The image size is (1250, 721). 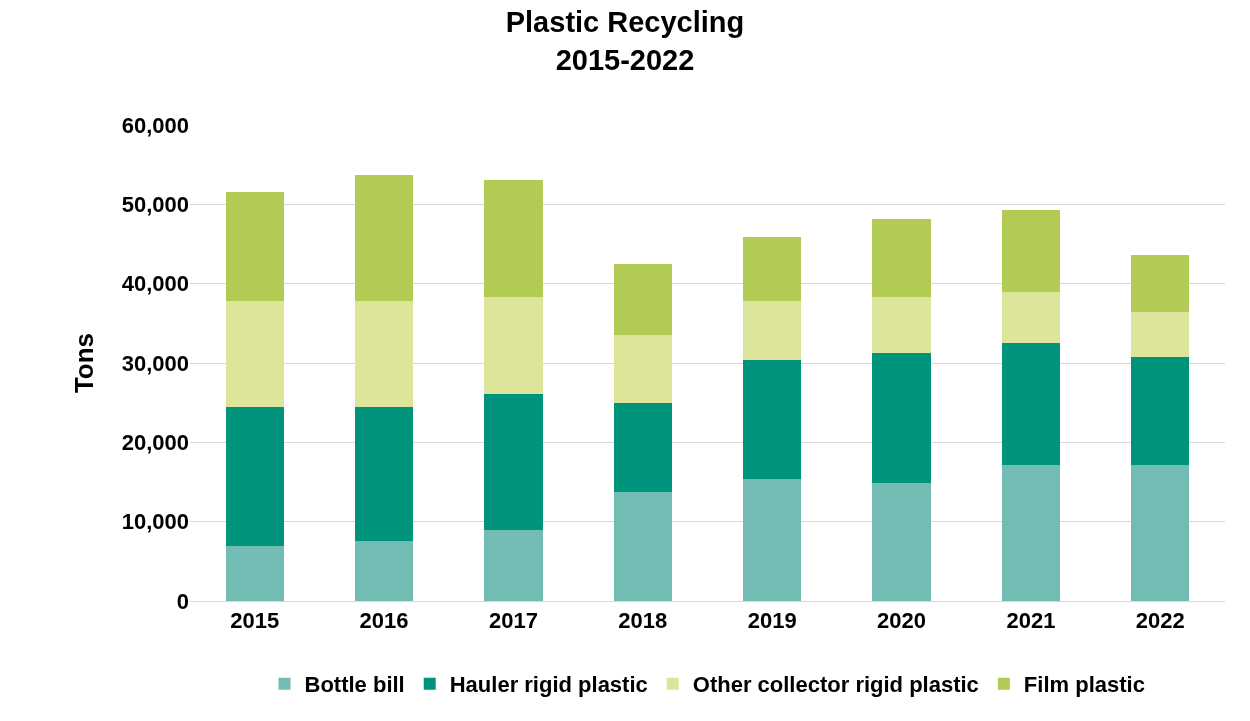 I want to click on legend-label: Film plastic, so click(x=1084, y=685).